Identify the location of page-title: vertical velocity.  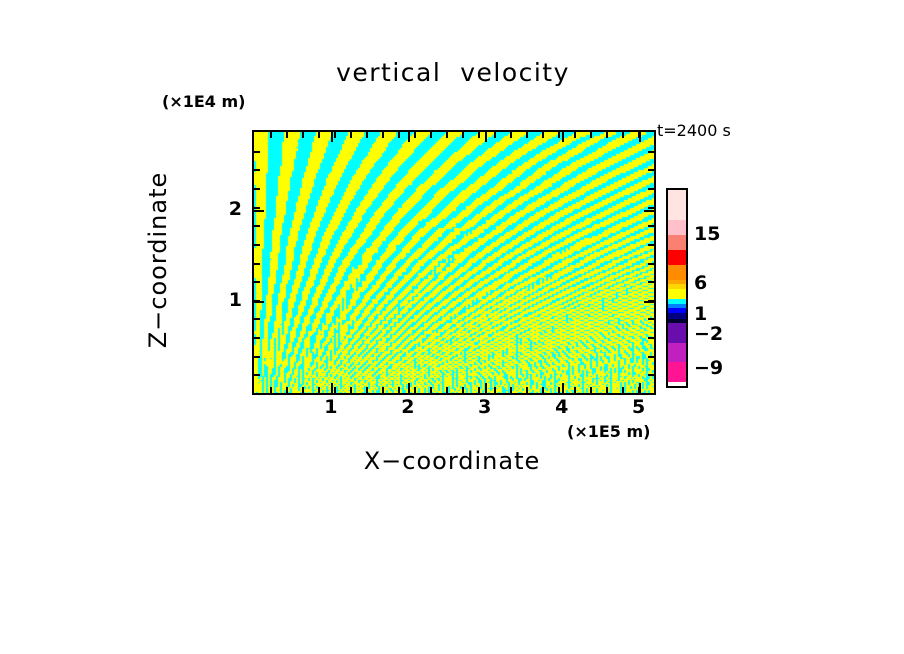
(453, 72).